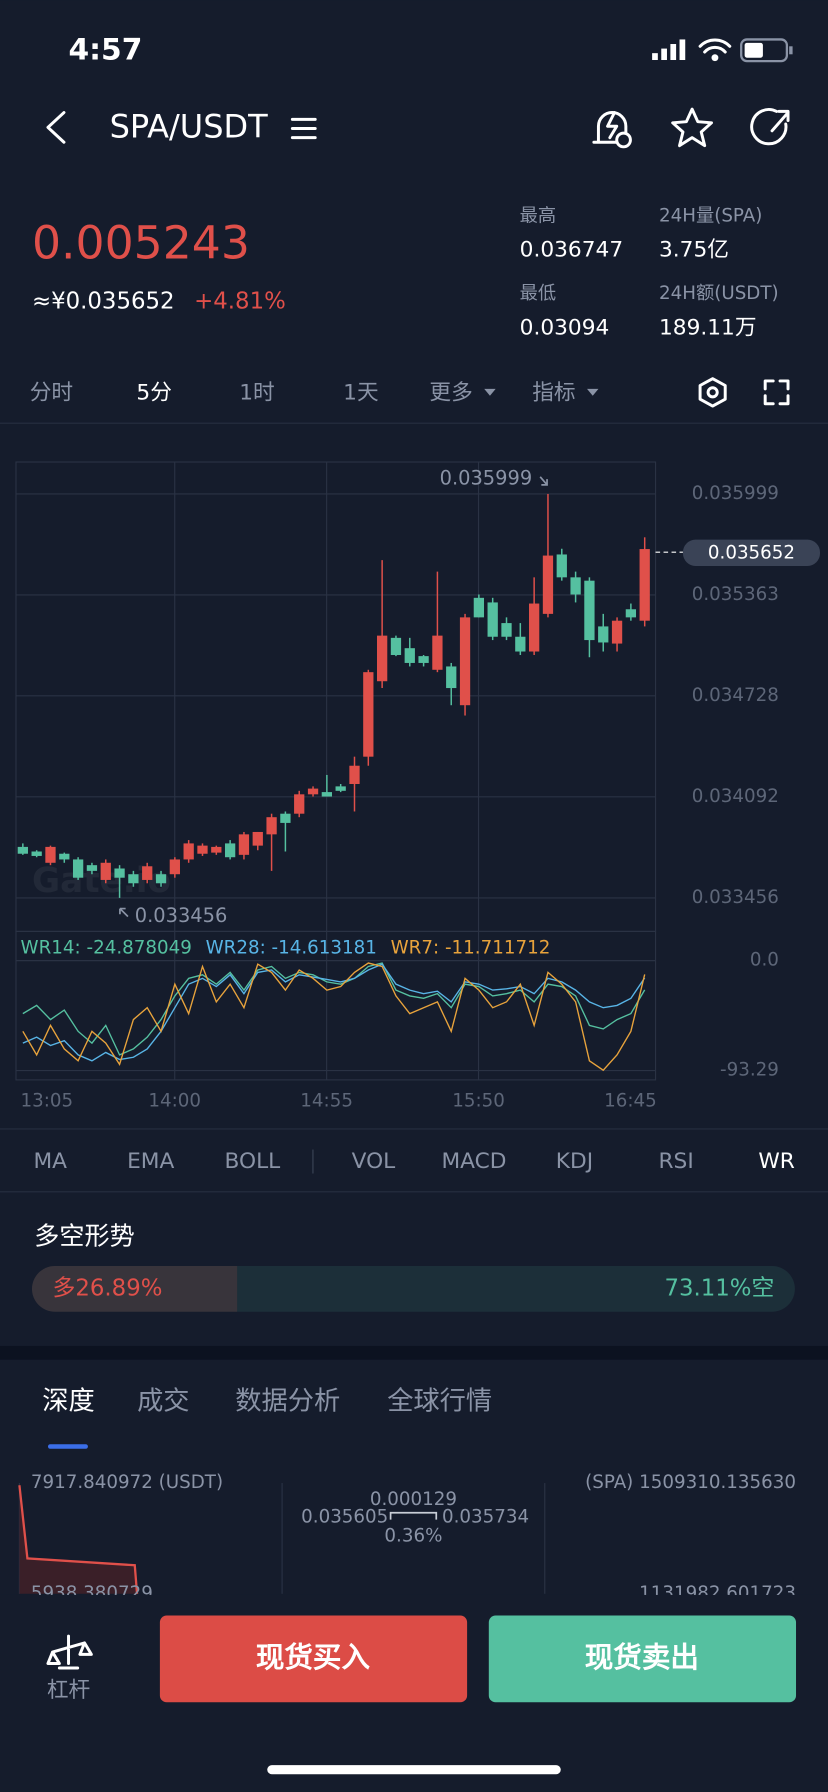  Describe the element at coordinates (735, 796) in the screenshot. I see `y-tick-label: 0.034092` at that location.